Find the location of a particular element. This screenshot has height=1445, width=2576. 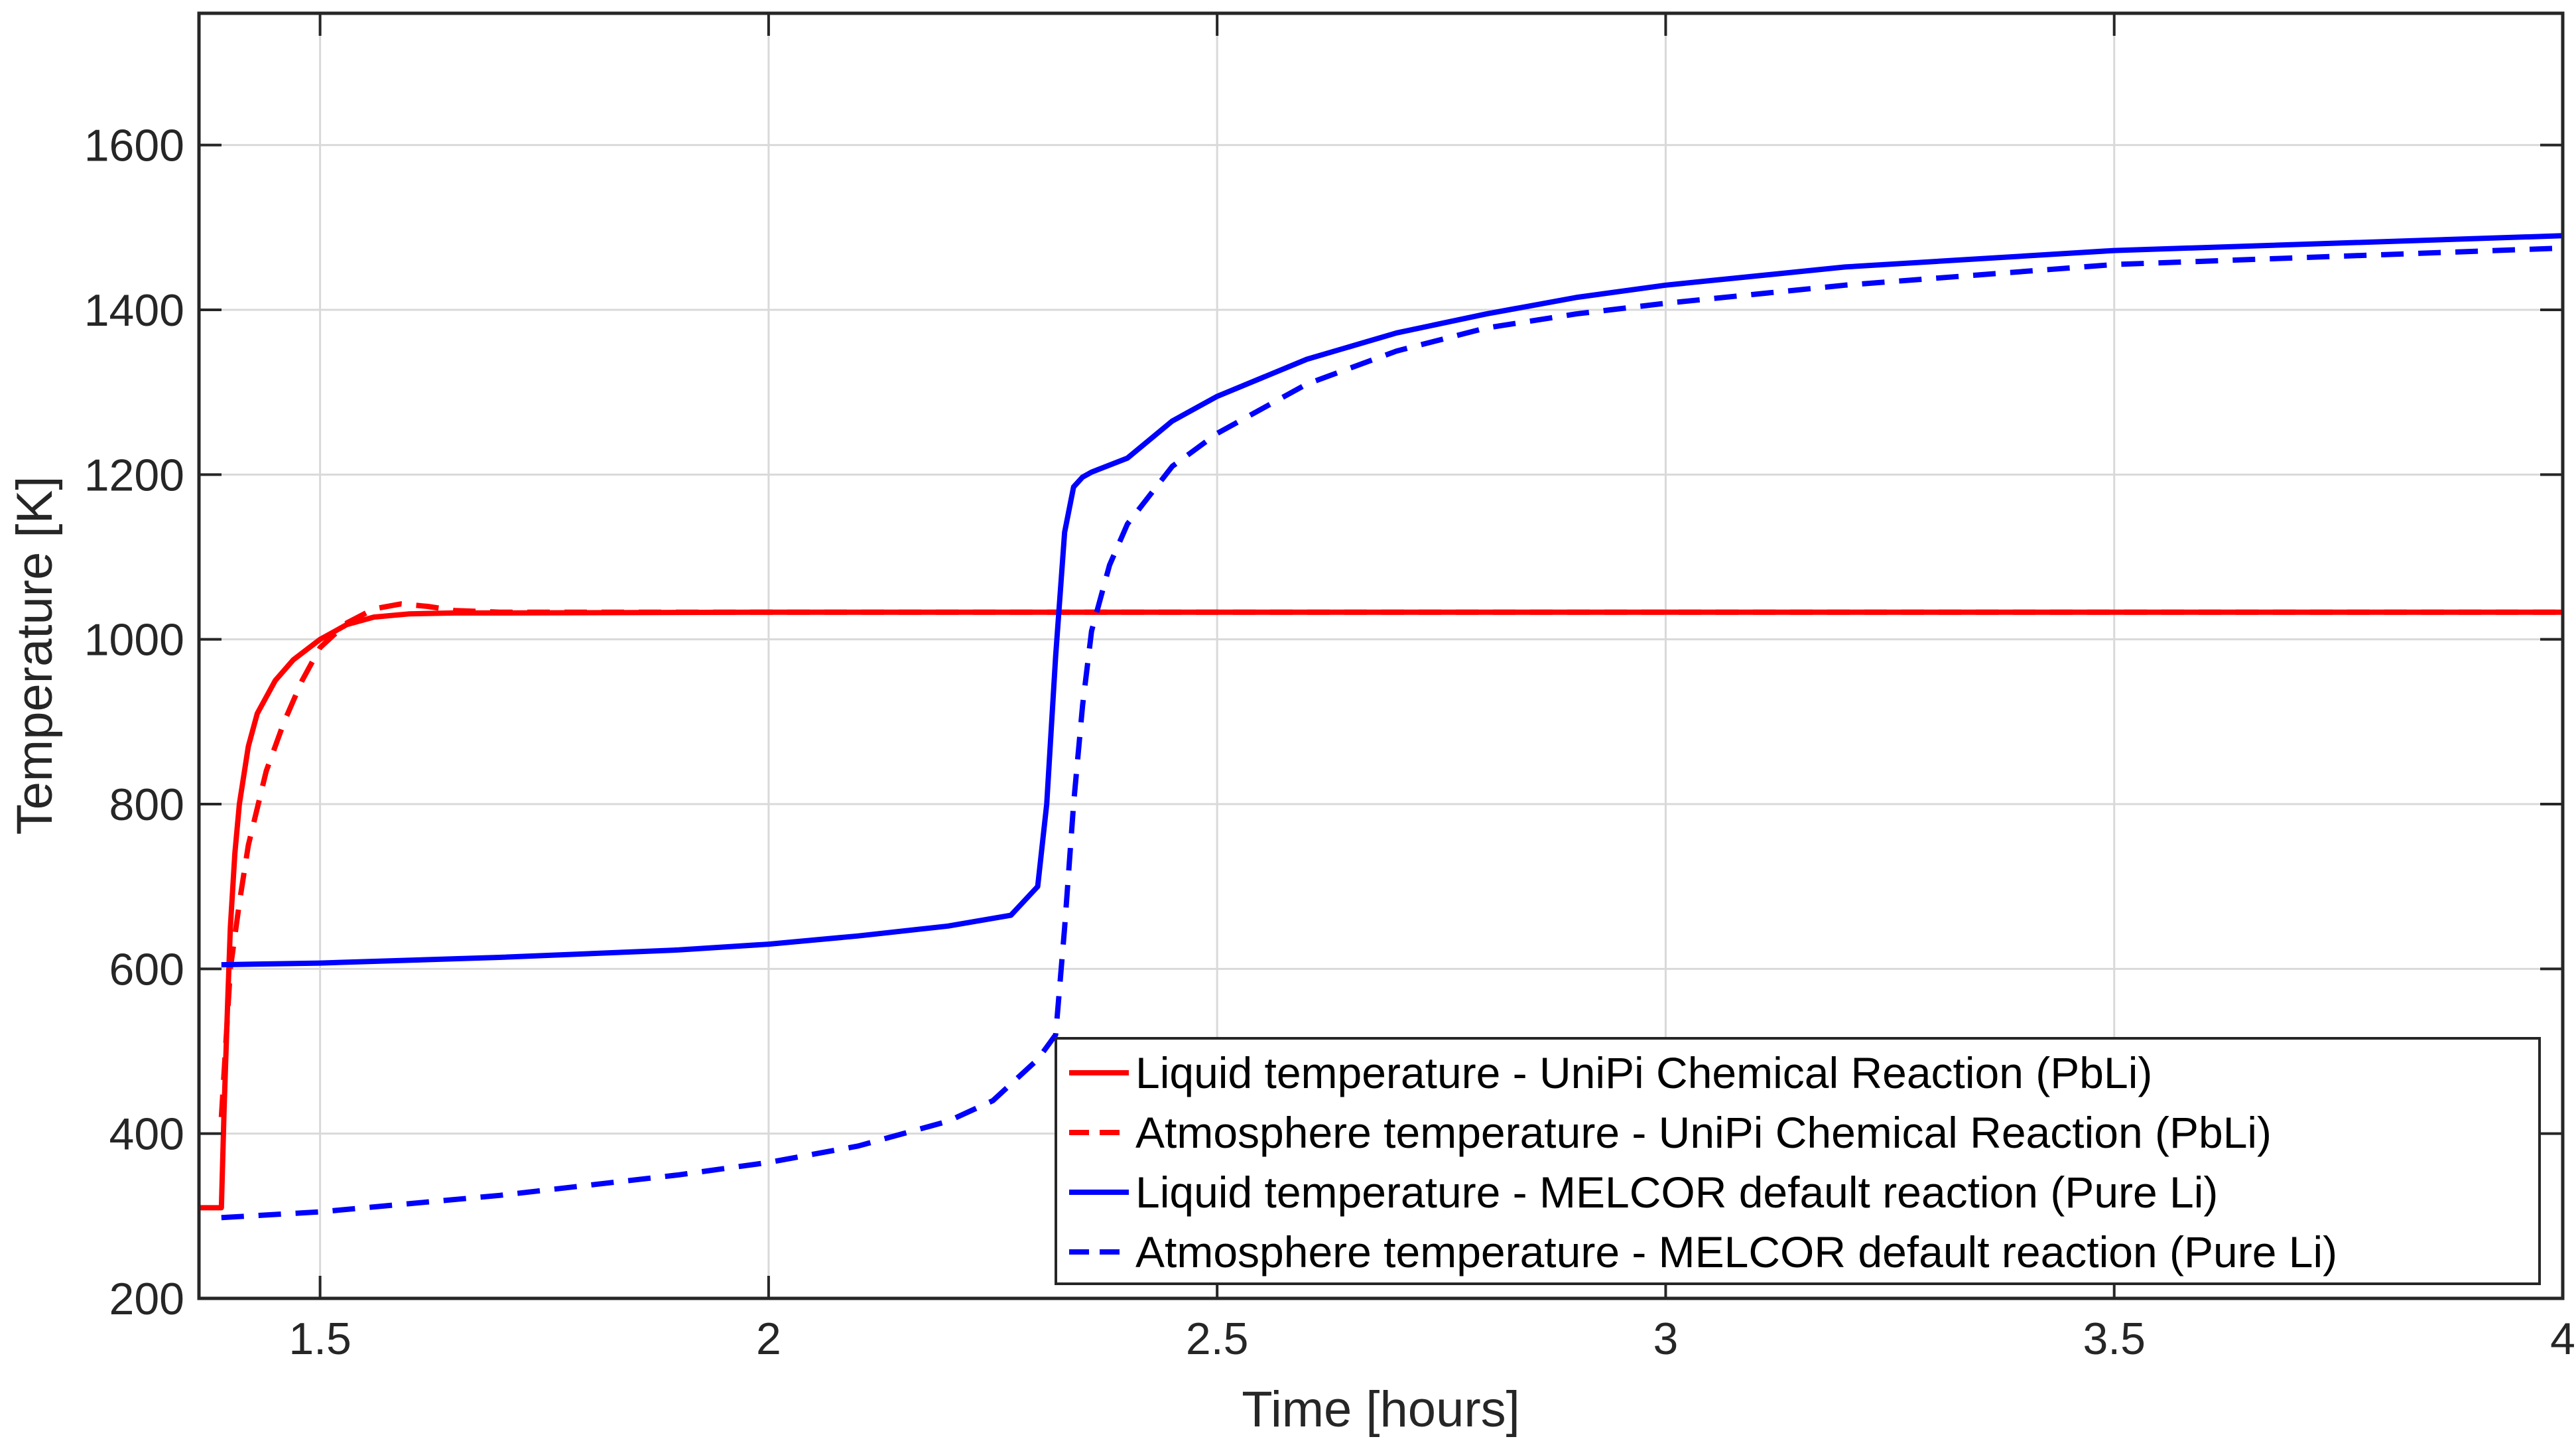

y-tick-label: 1600 is located at coordinates (134, 146).